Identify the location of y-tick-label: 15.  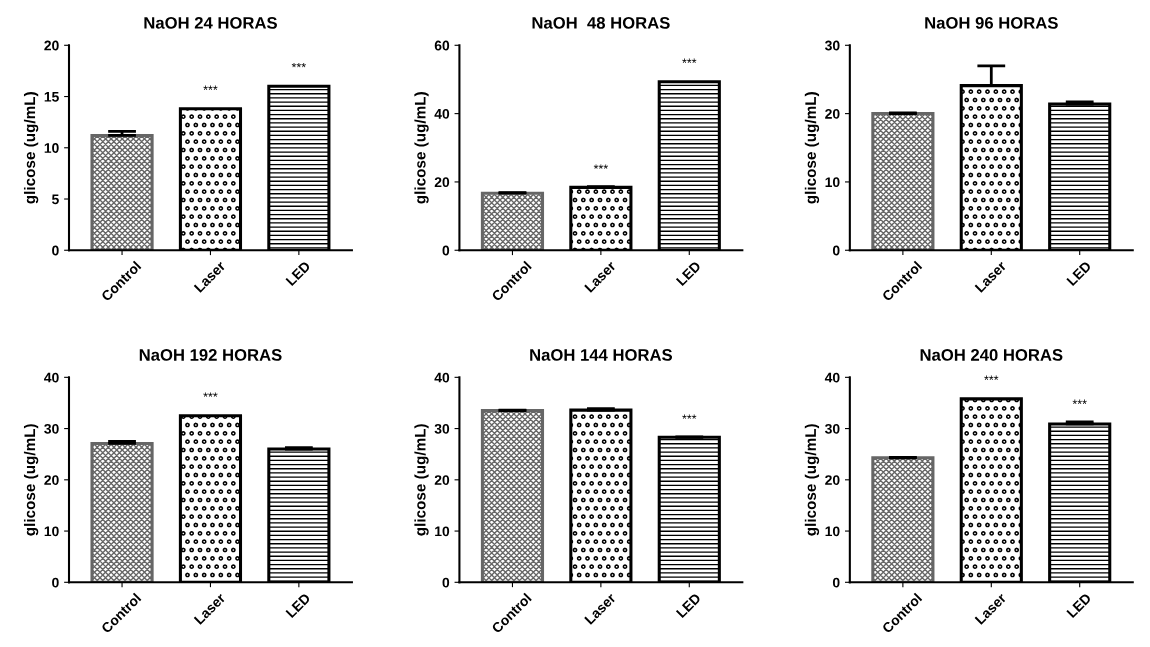
(51, 97).